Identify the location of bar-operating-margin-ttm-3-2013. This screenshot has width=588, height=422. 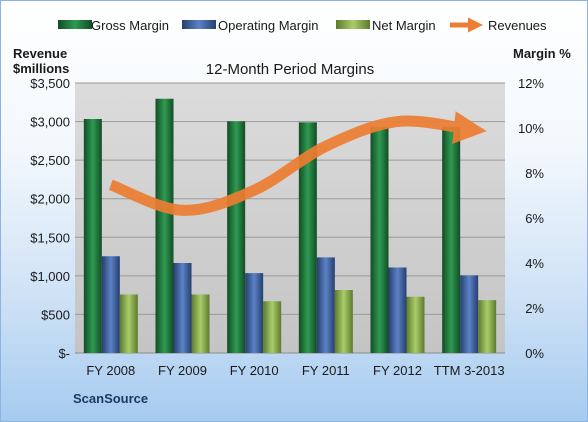
(469, 314).